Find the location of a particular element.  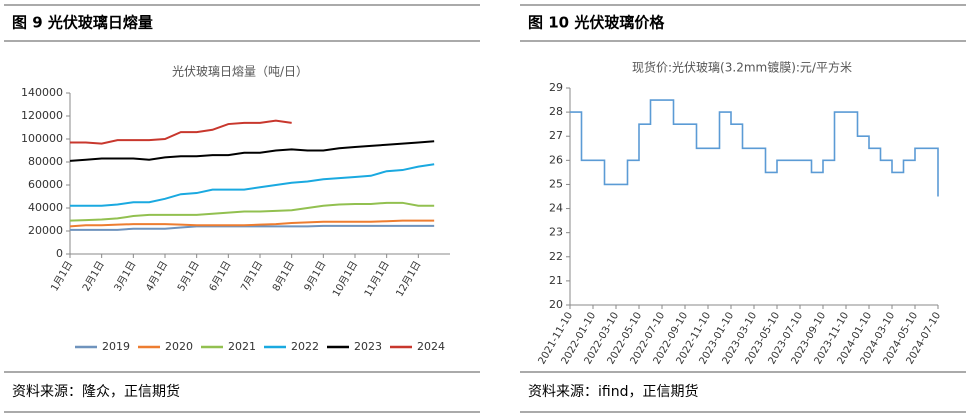

legend-label: 2020 is located at coordinates (179, 346).